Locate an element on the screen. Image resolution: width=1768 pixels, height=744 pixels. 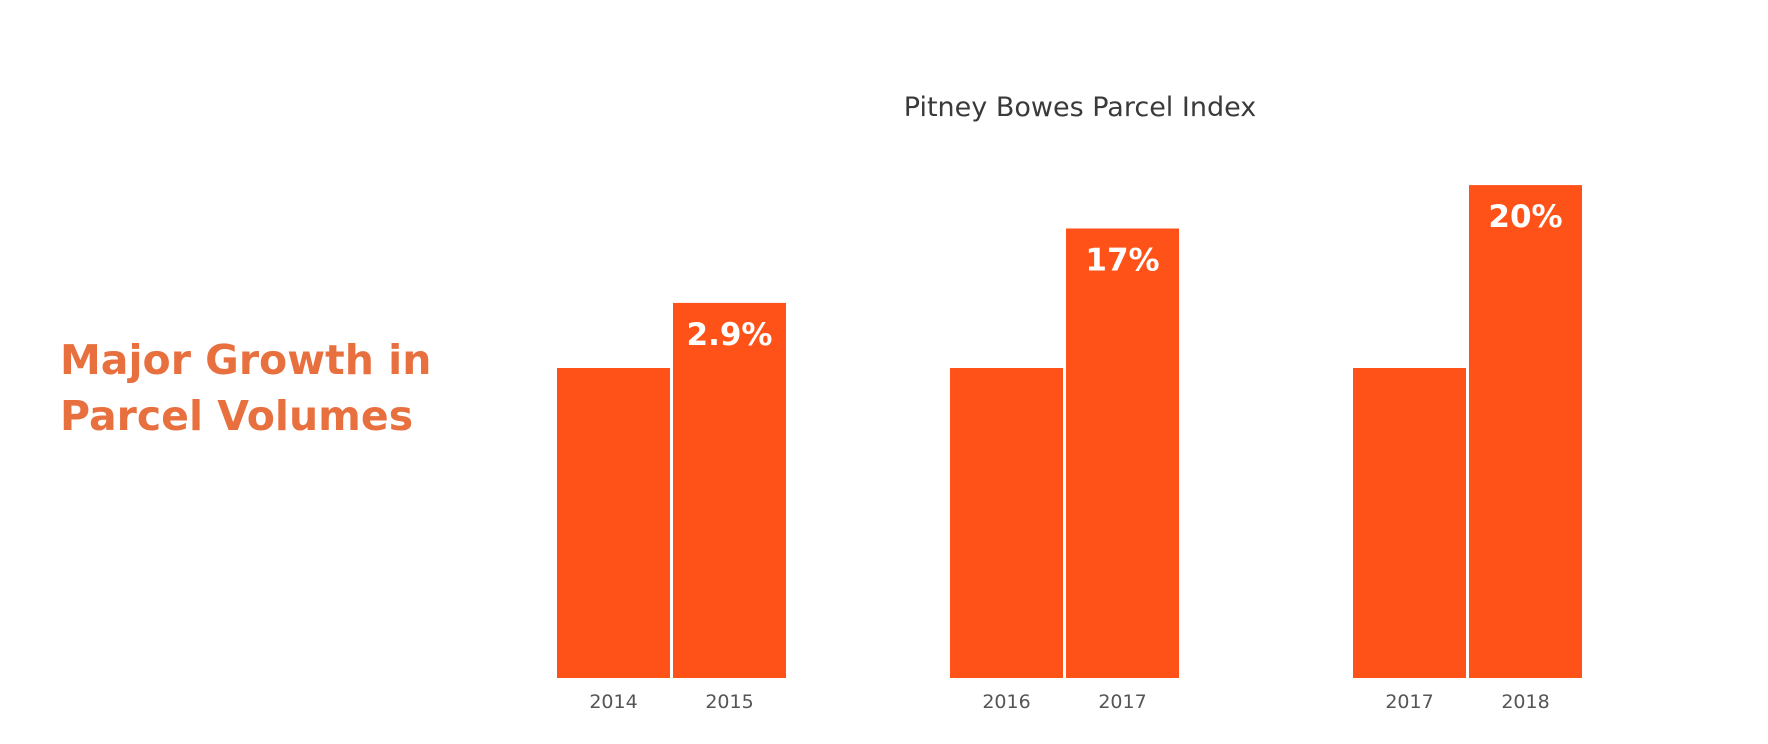
bar-group: 2017 20% 2018 is located at coordinates (1467, 449).